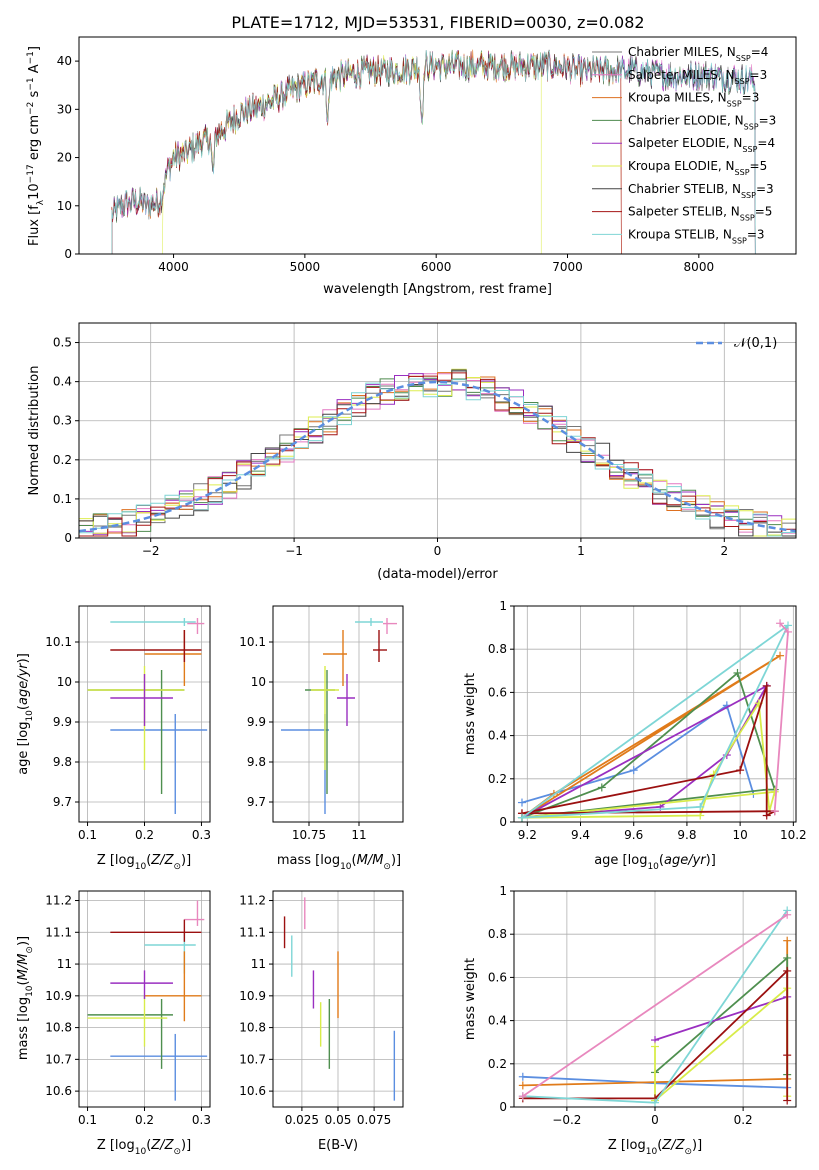 Image resolution: width=819 pixels, height=1170 pixels. I want to click on x-tick-label: −1, so click(294, 551).